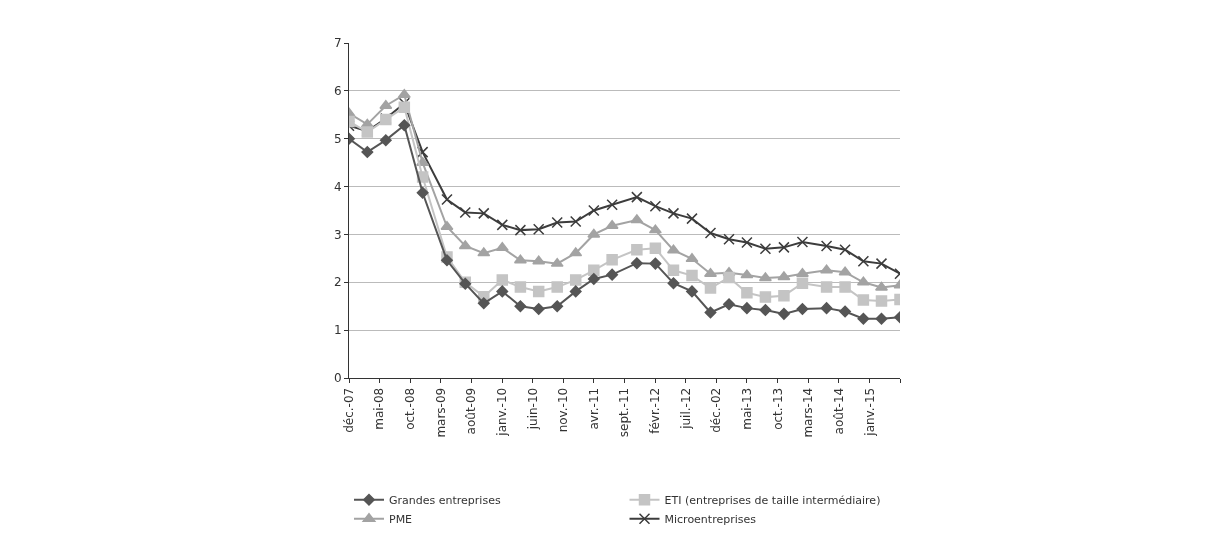 Image resolution: width=1209 pixels, height=545 pixels. I want to click on x-tick-label: mai-08, so click(379, 408).